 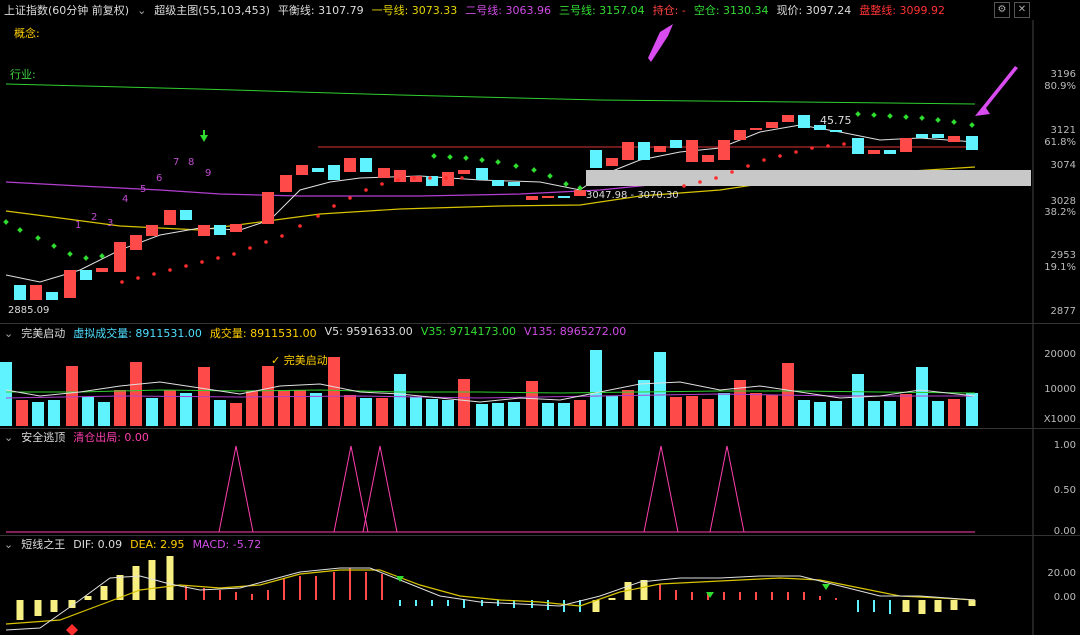 I want to click on axis-tick-label: 2877, so click(x=1063, y=311).